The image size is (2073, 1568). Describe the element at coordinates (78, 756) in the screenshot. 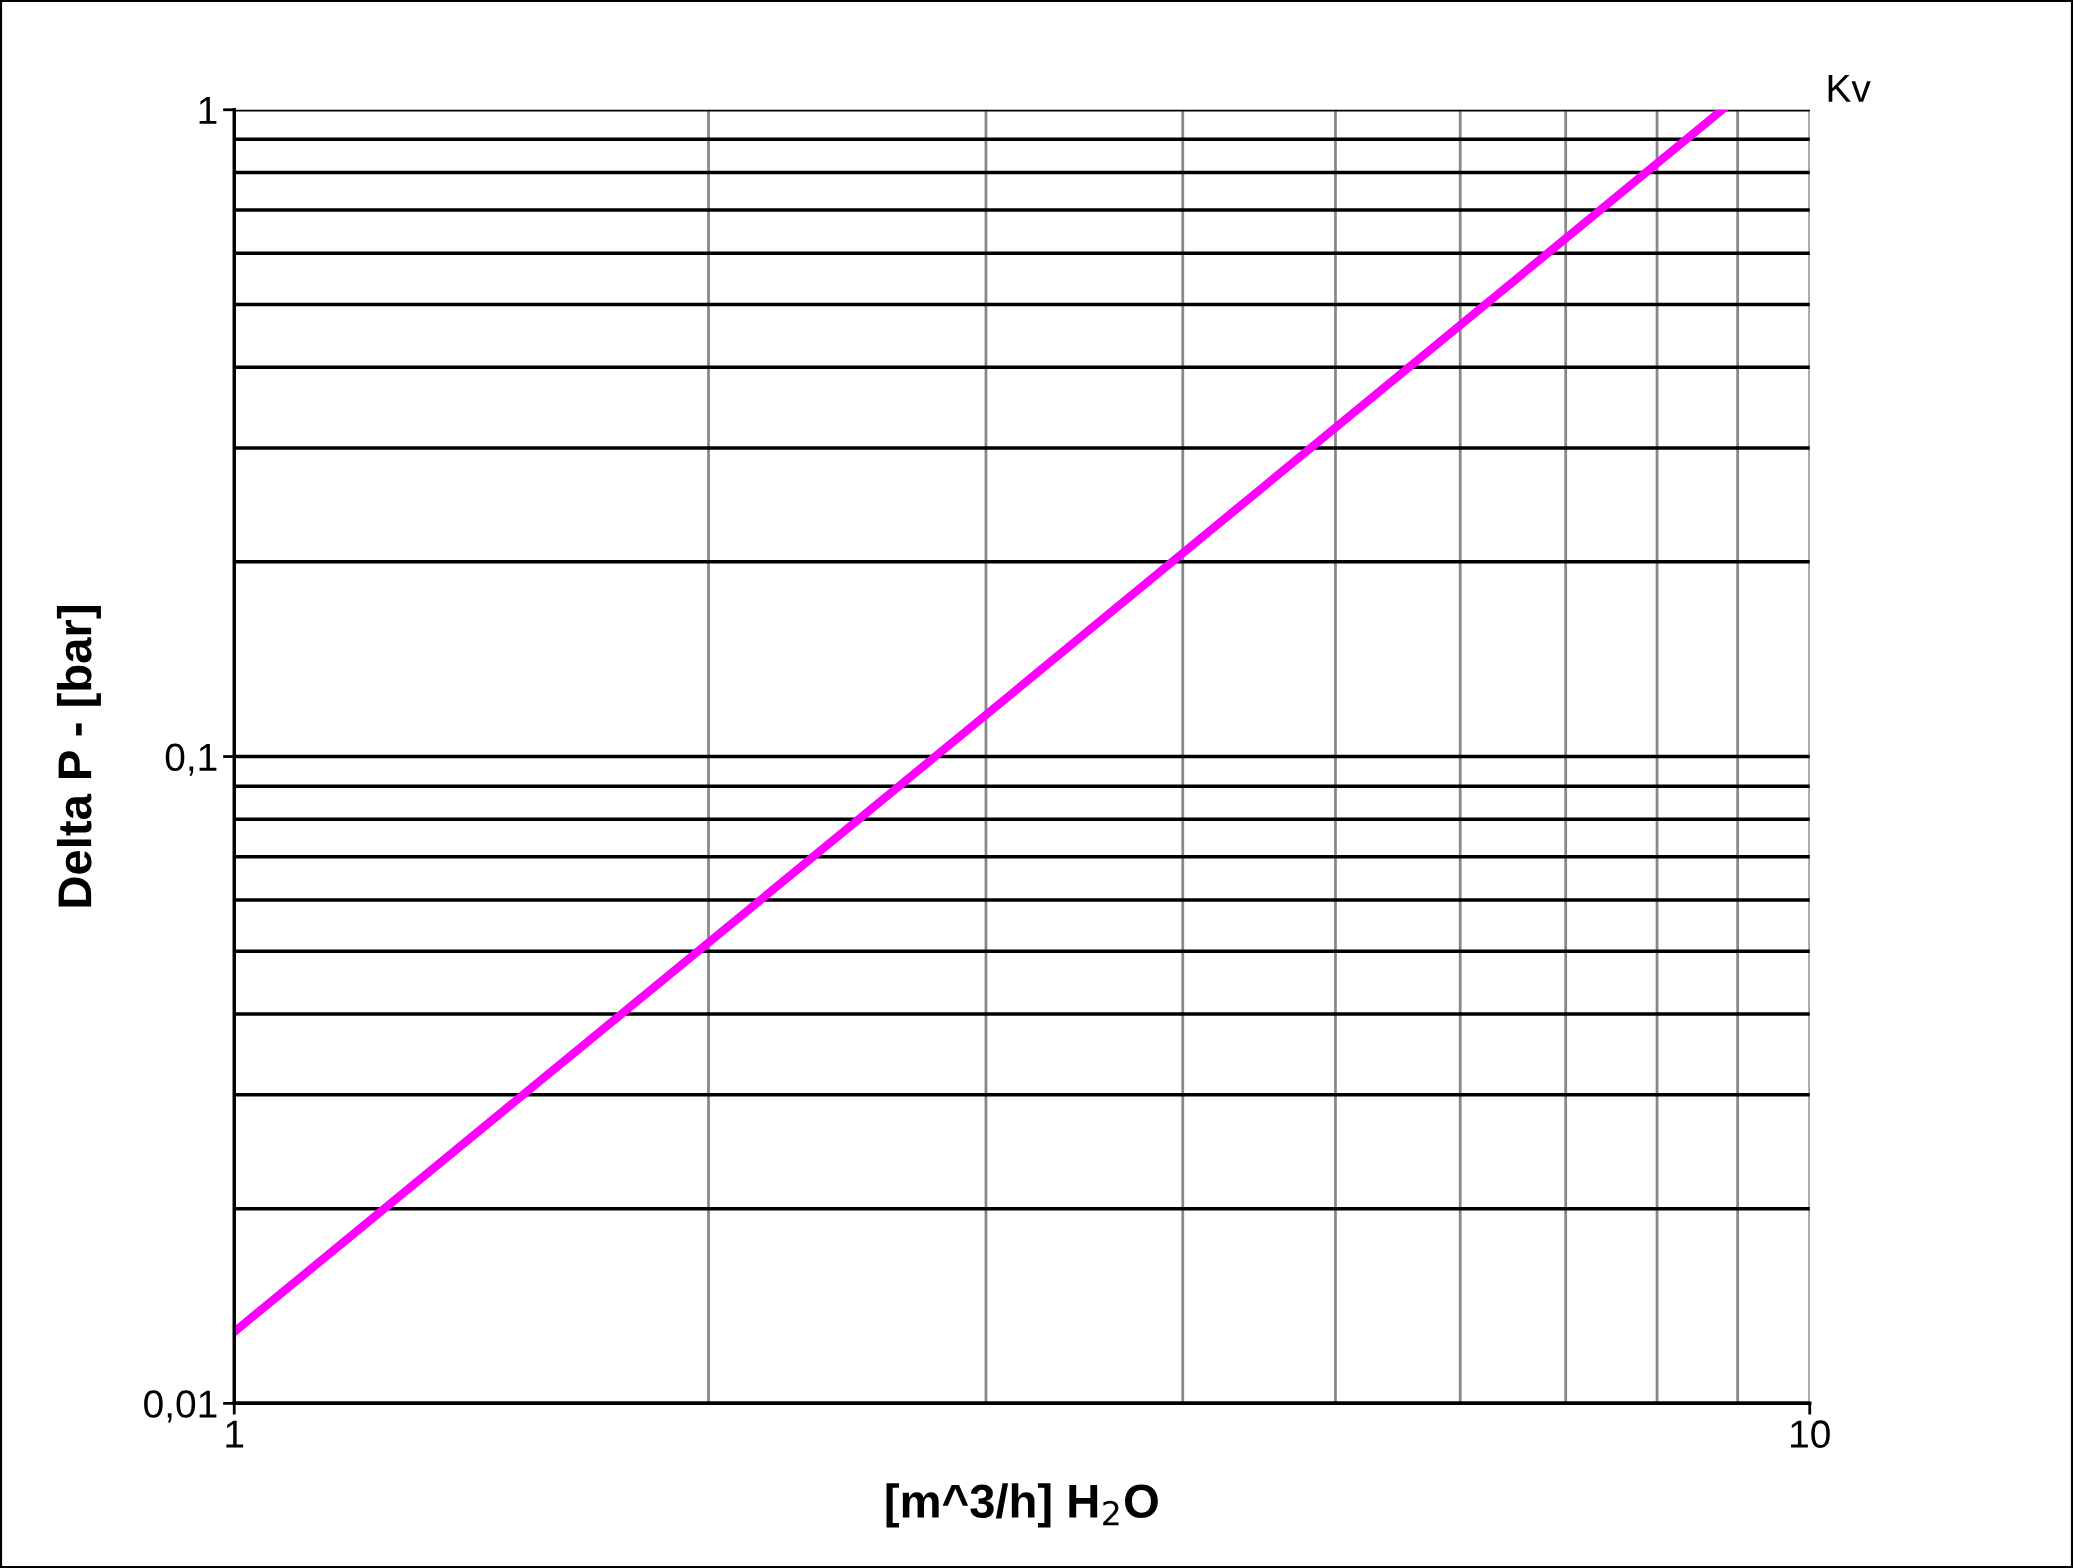

I see `y-axis-title: Delta P - [bar]` at that location.